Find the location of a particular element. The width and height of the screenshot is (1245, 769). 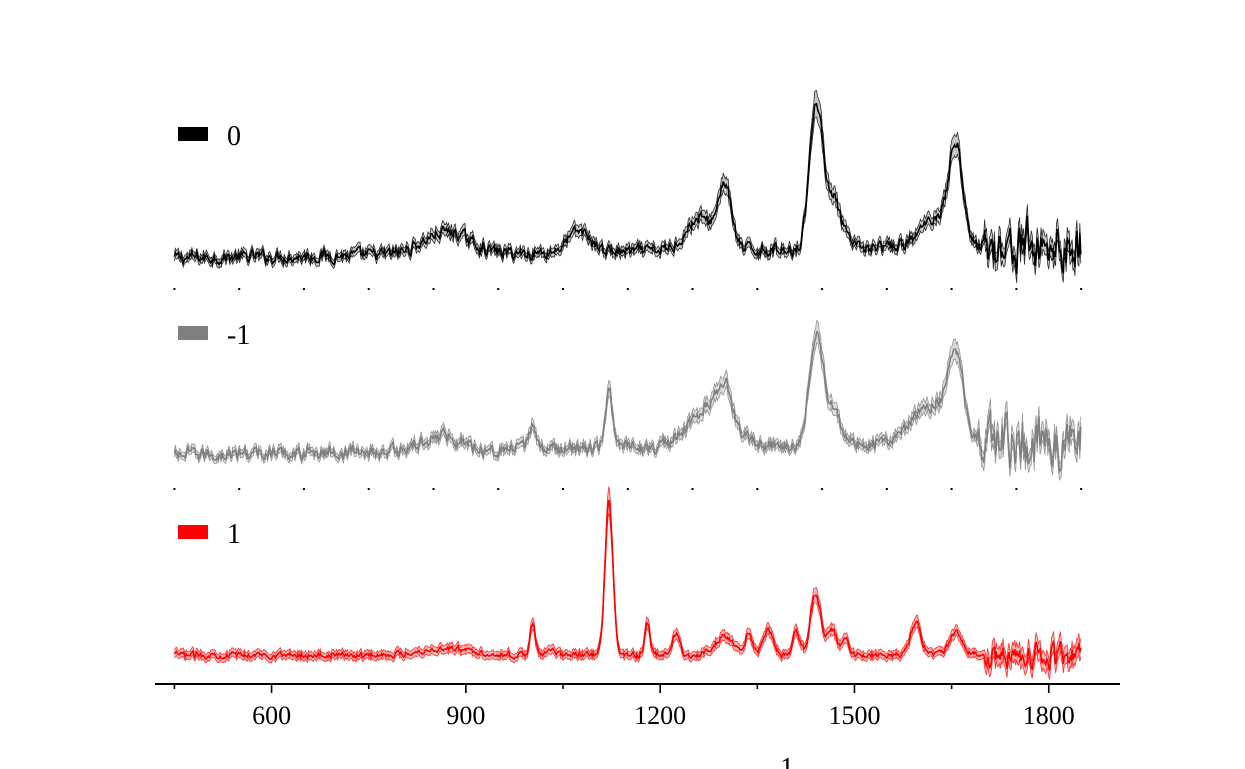

x-axis-ticks is located at coordinates (611, 688).